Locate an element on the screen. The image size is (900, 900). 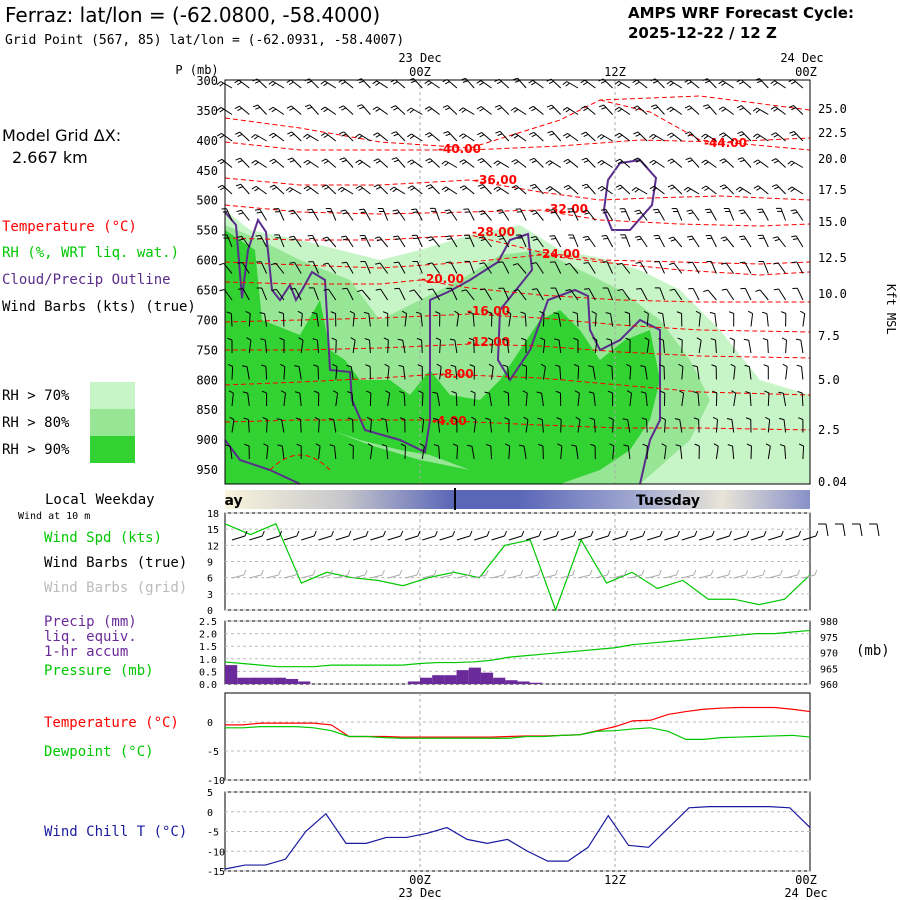
windchill-ytick: 5 is located at coordinates (210, 793).